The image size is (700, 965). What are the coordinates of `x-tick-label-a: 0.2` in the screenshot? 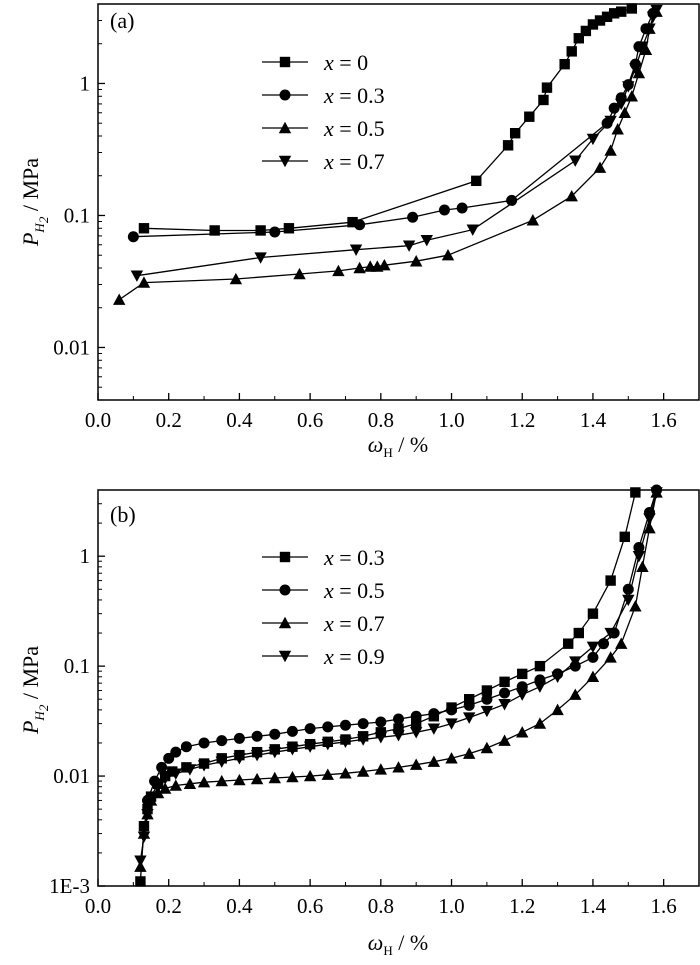 It's located at (169, 420).